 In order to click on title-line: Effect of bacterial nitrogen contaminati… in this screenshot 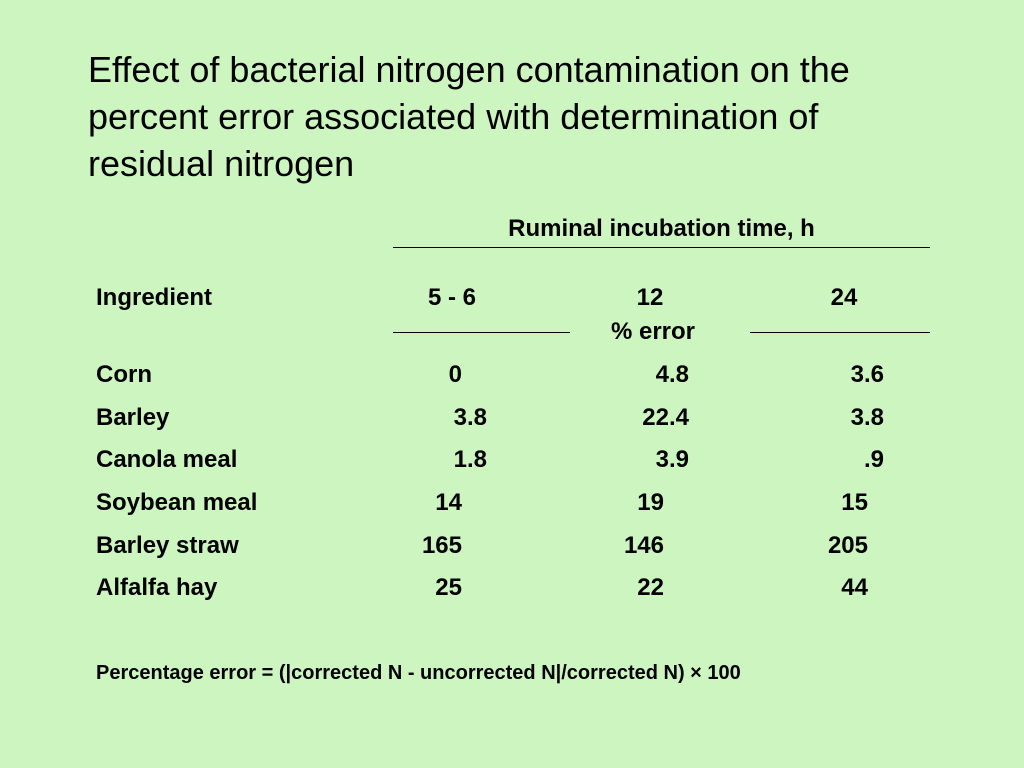, I will do `click(469, 69)`.